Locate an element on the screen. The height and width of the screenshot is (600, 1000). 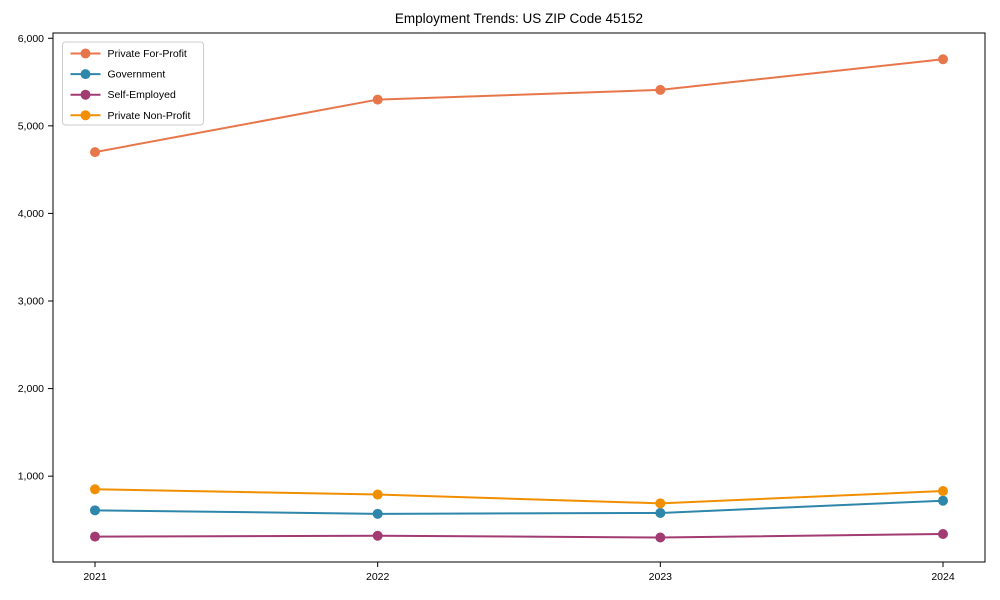
legend-label-private-non-profit: Private Non-Profit is located at coordinates (149, 116).